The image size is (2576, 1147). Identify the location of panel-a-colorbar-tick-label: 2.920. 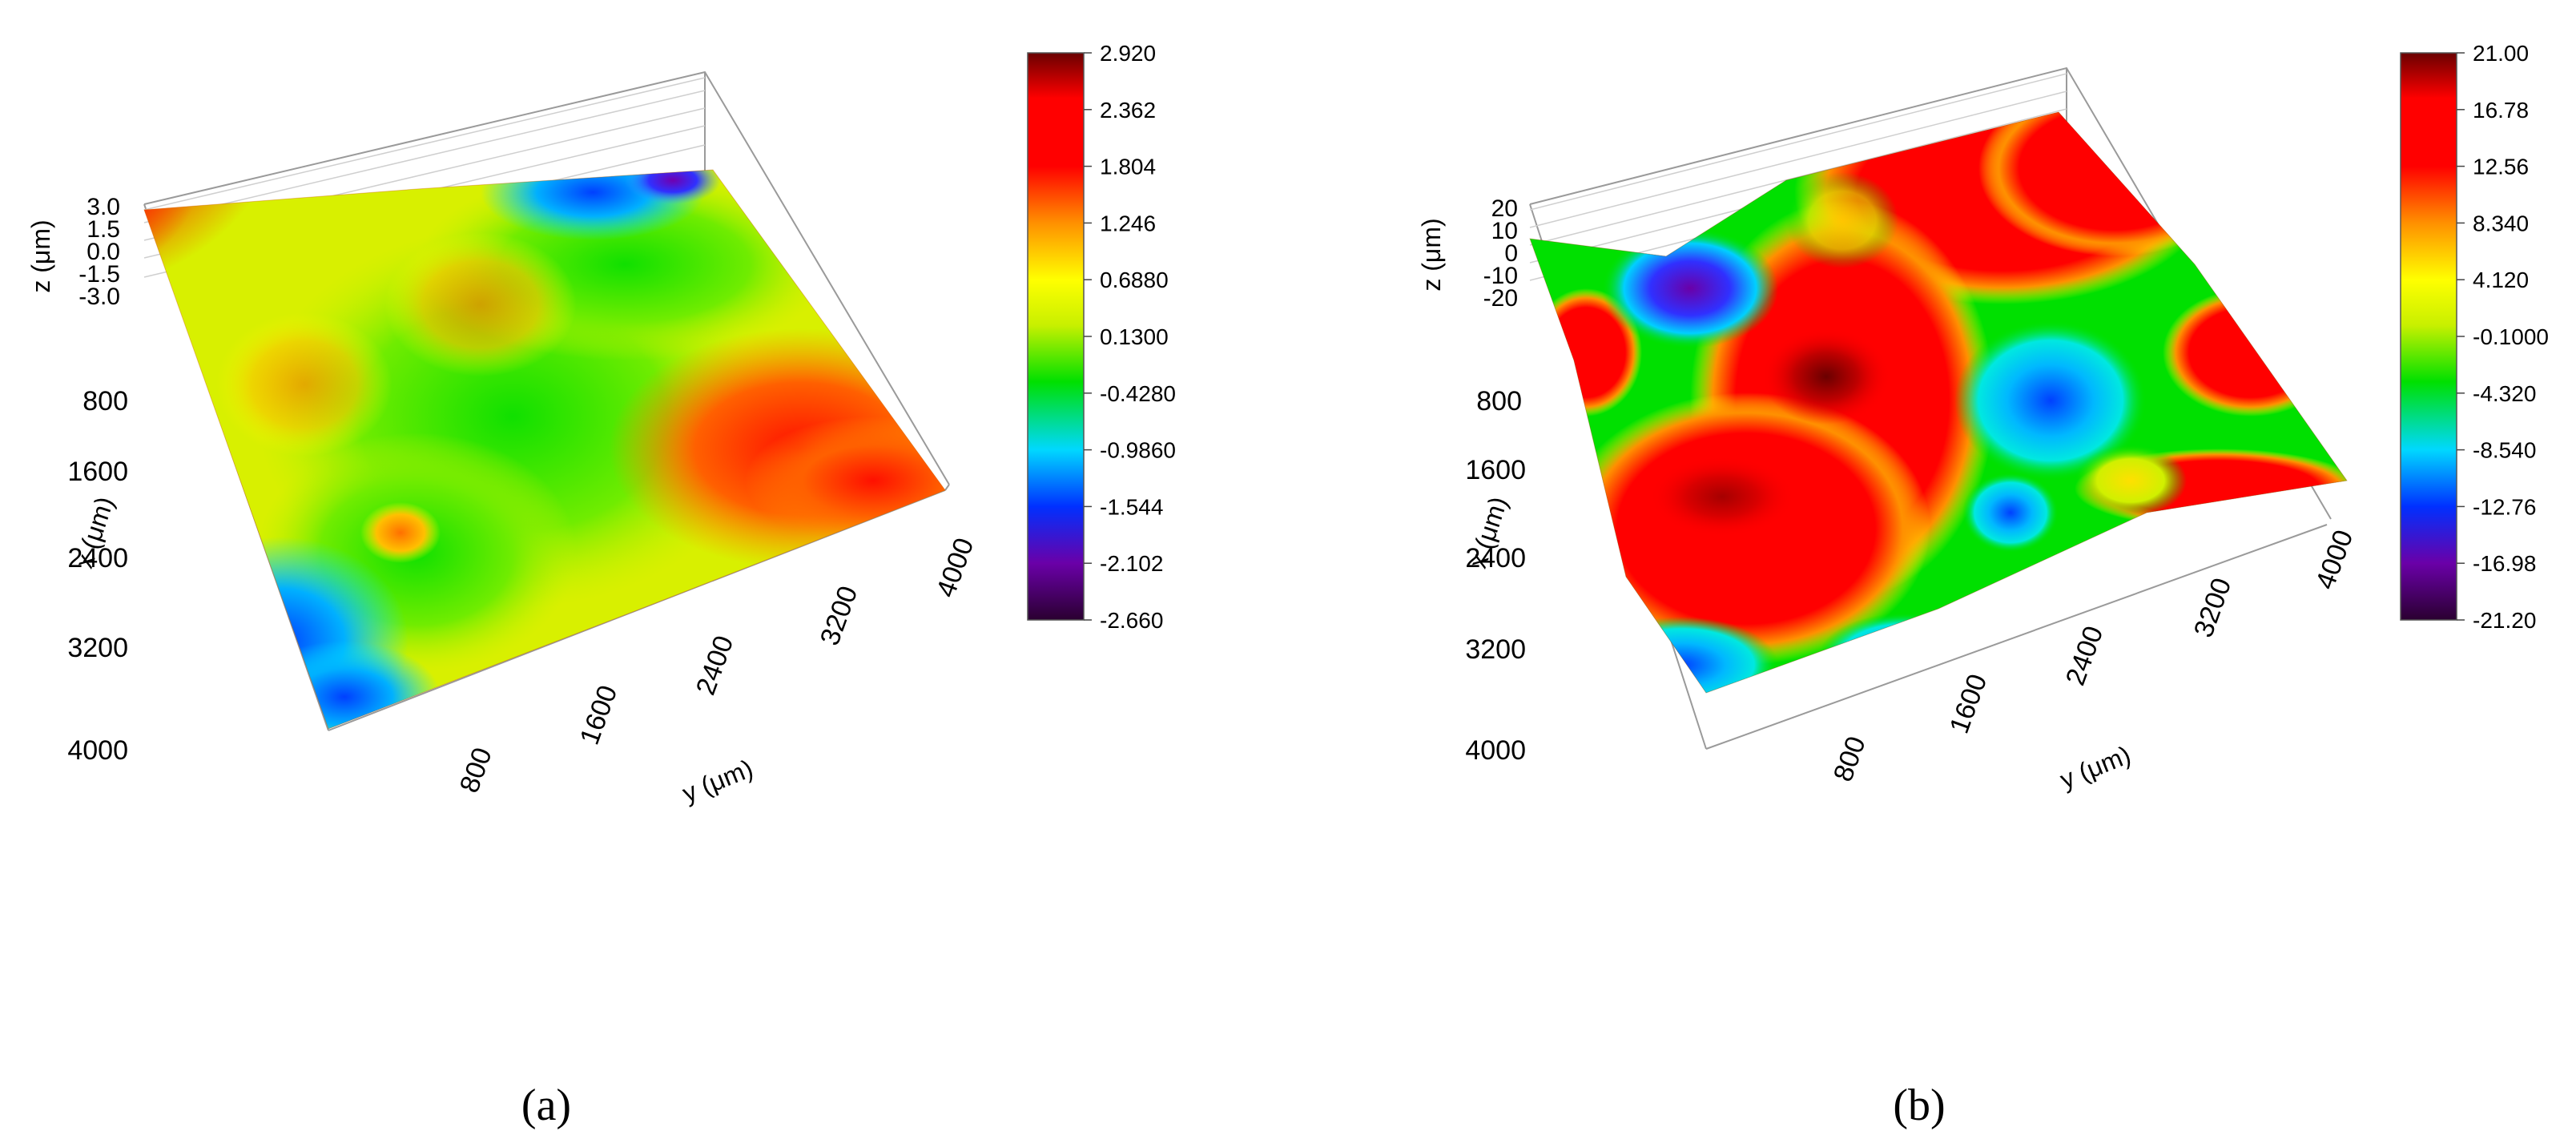
(1128, 54).